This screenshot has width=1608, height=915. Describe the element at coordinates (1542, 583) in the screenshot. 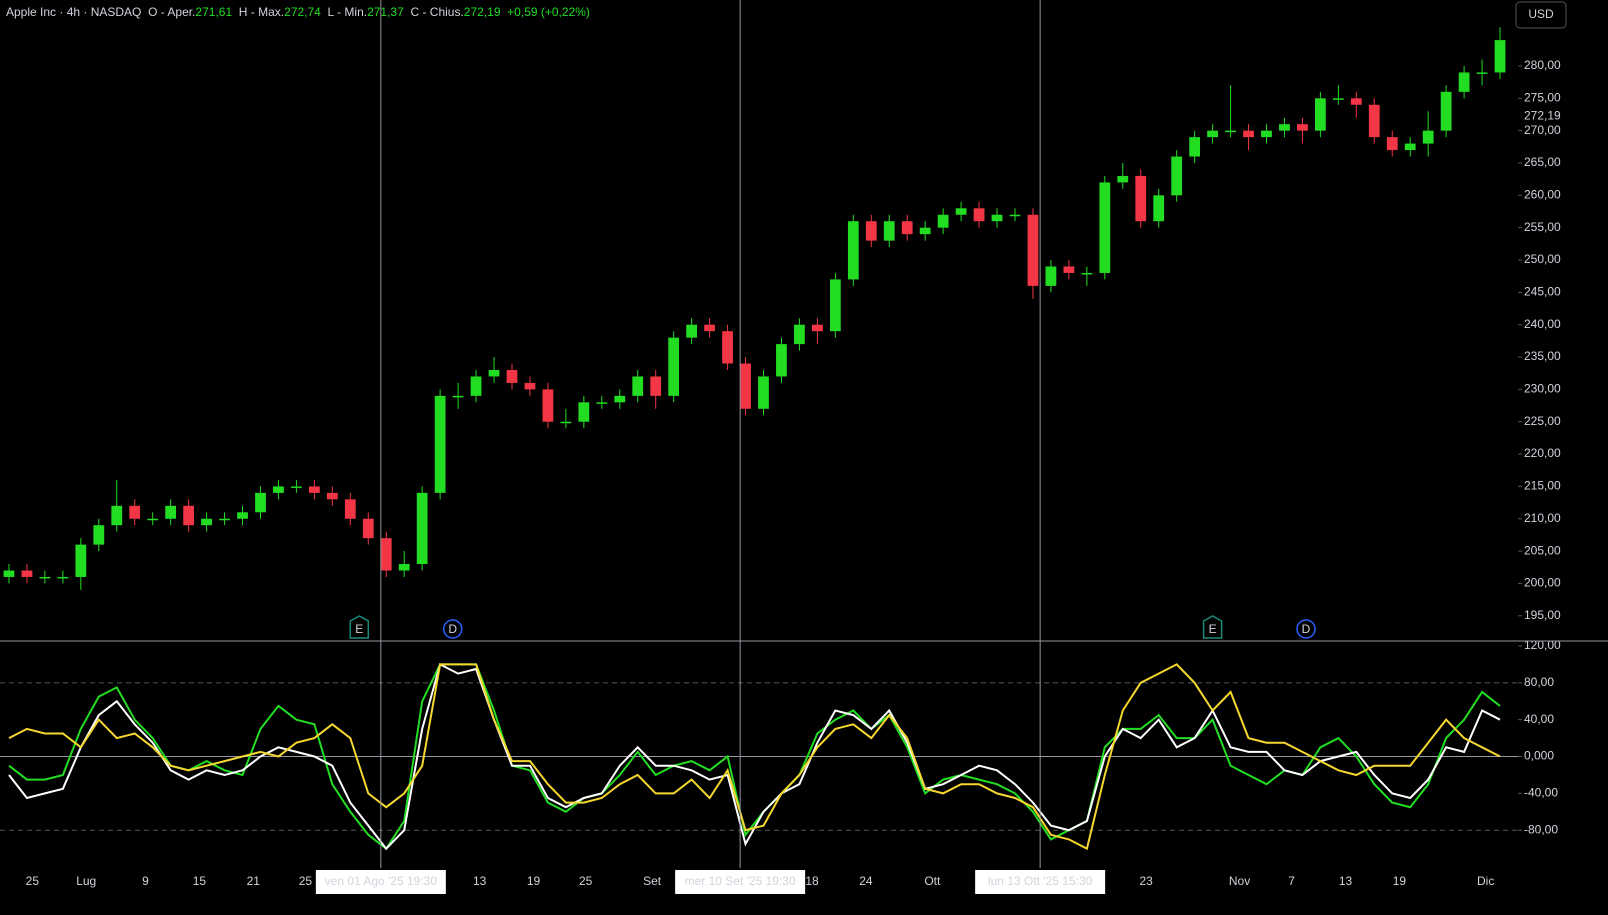

I see `y-tick-label: 200,00` at that location.